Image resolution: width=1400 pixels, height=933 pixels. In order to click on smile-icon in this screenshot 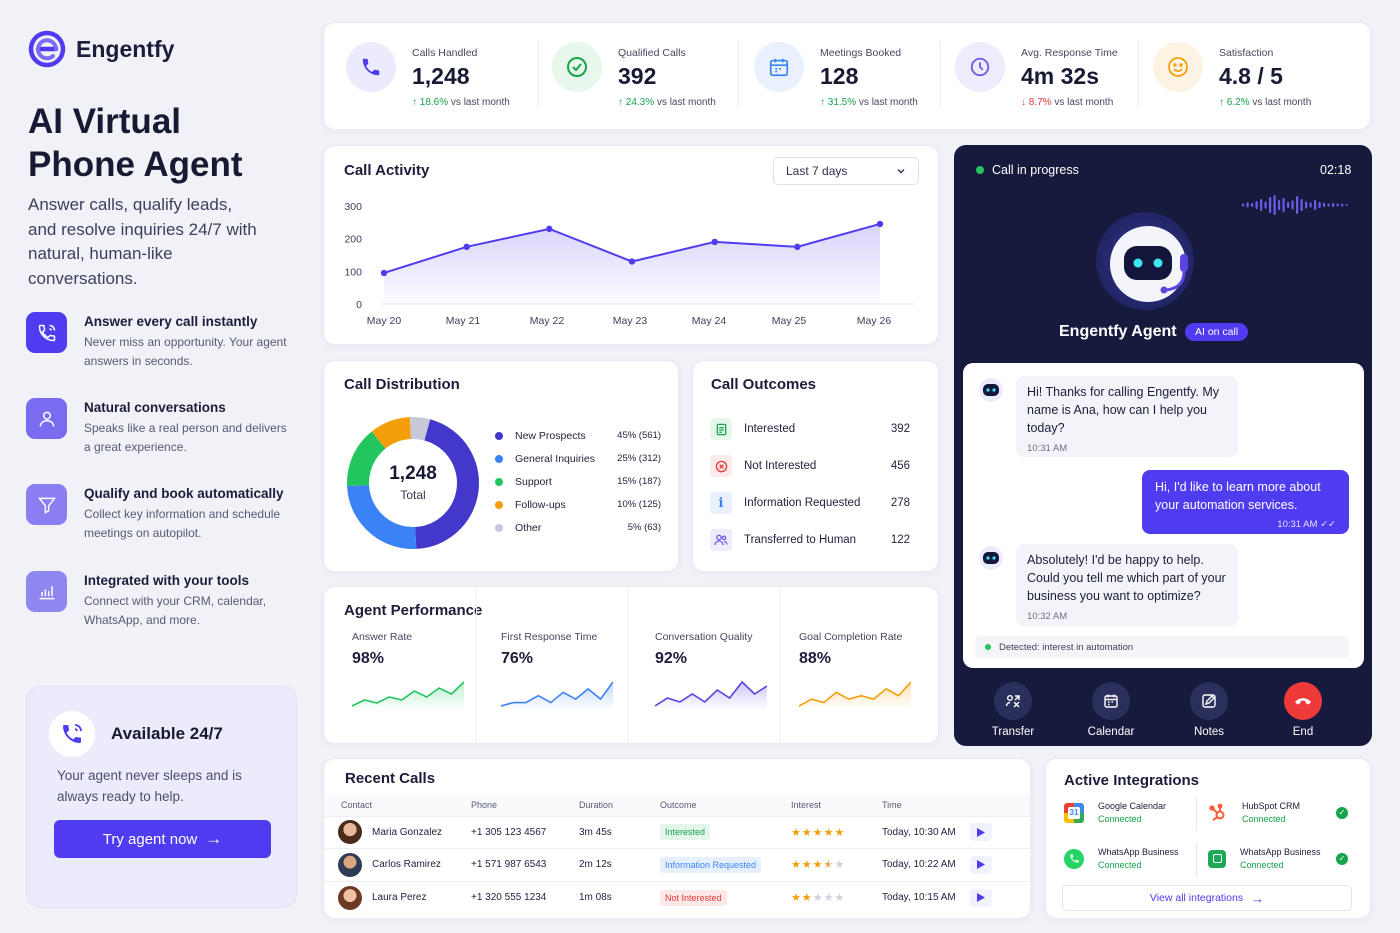, I will do `click(1178, 67)`.